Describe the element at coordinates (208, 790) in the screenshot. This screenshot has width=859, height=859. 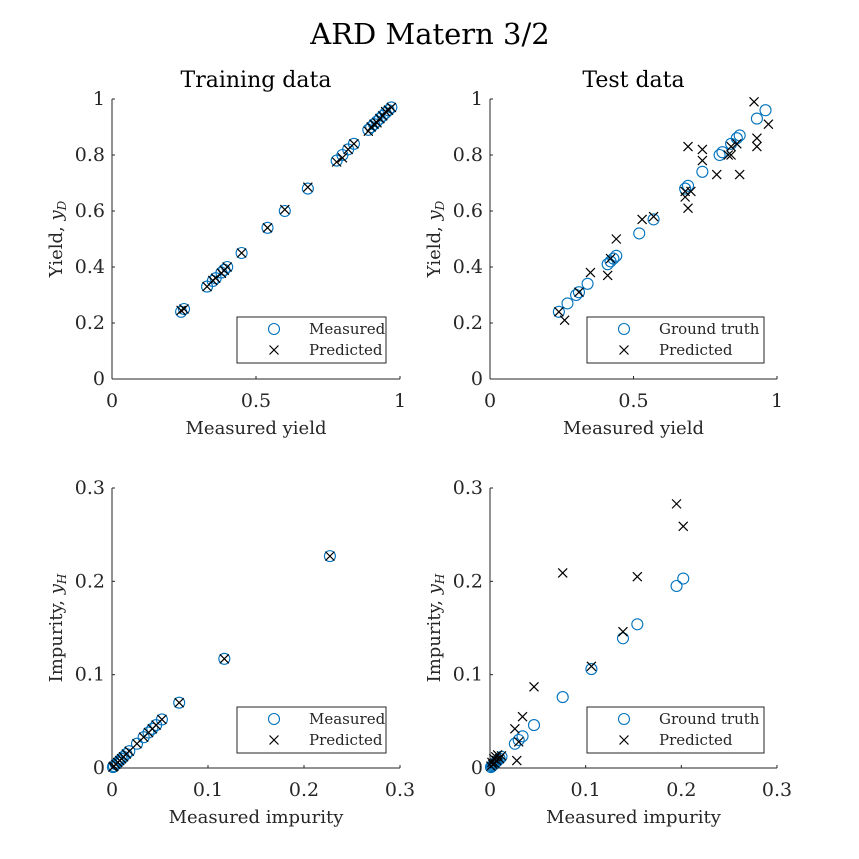
I see `x-tick-label: 0.1` at that location.